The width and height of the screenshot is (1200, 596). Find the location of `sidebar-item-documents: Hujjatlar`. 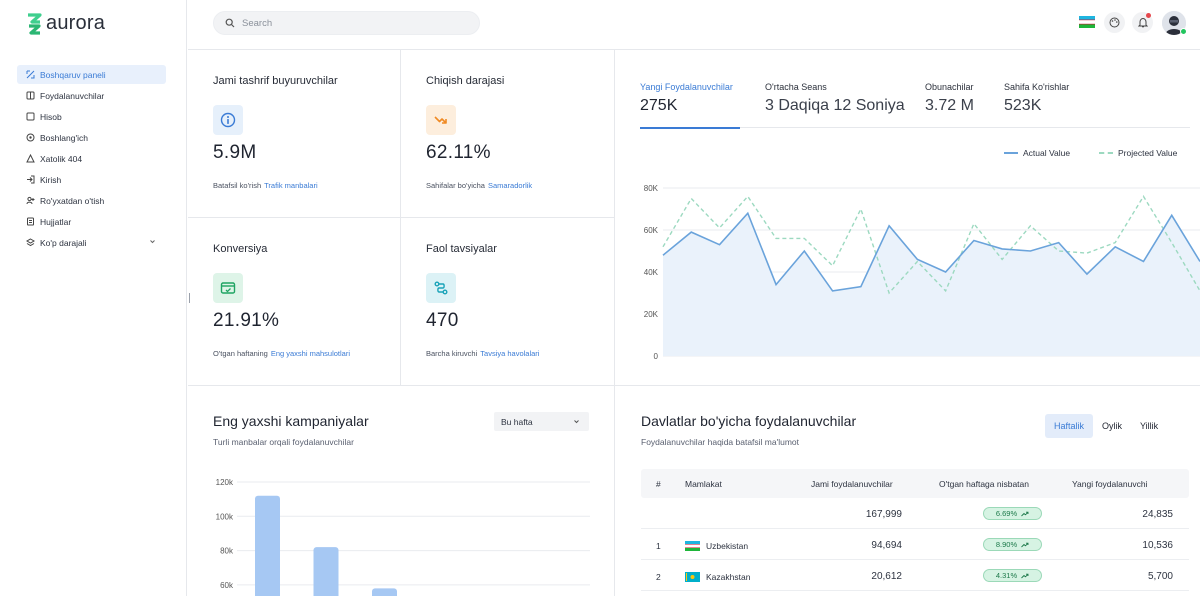

sidebar-item-documents: Hujjatlar is located at coordinates (91, 221).